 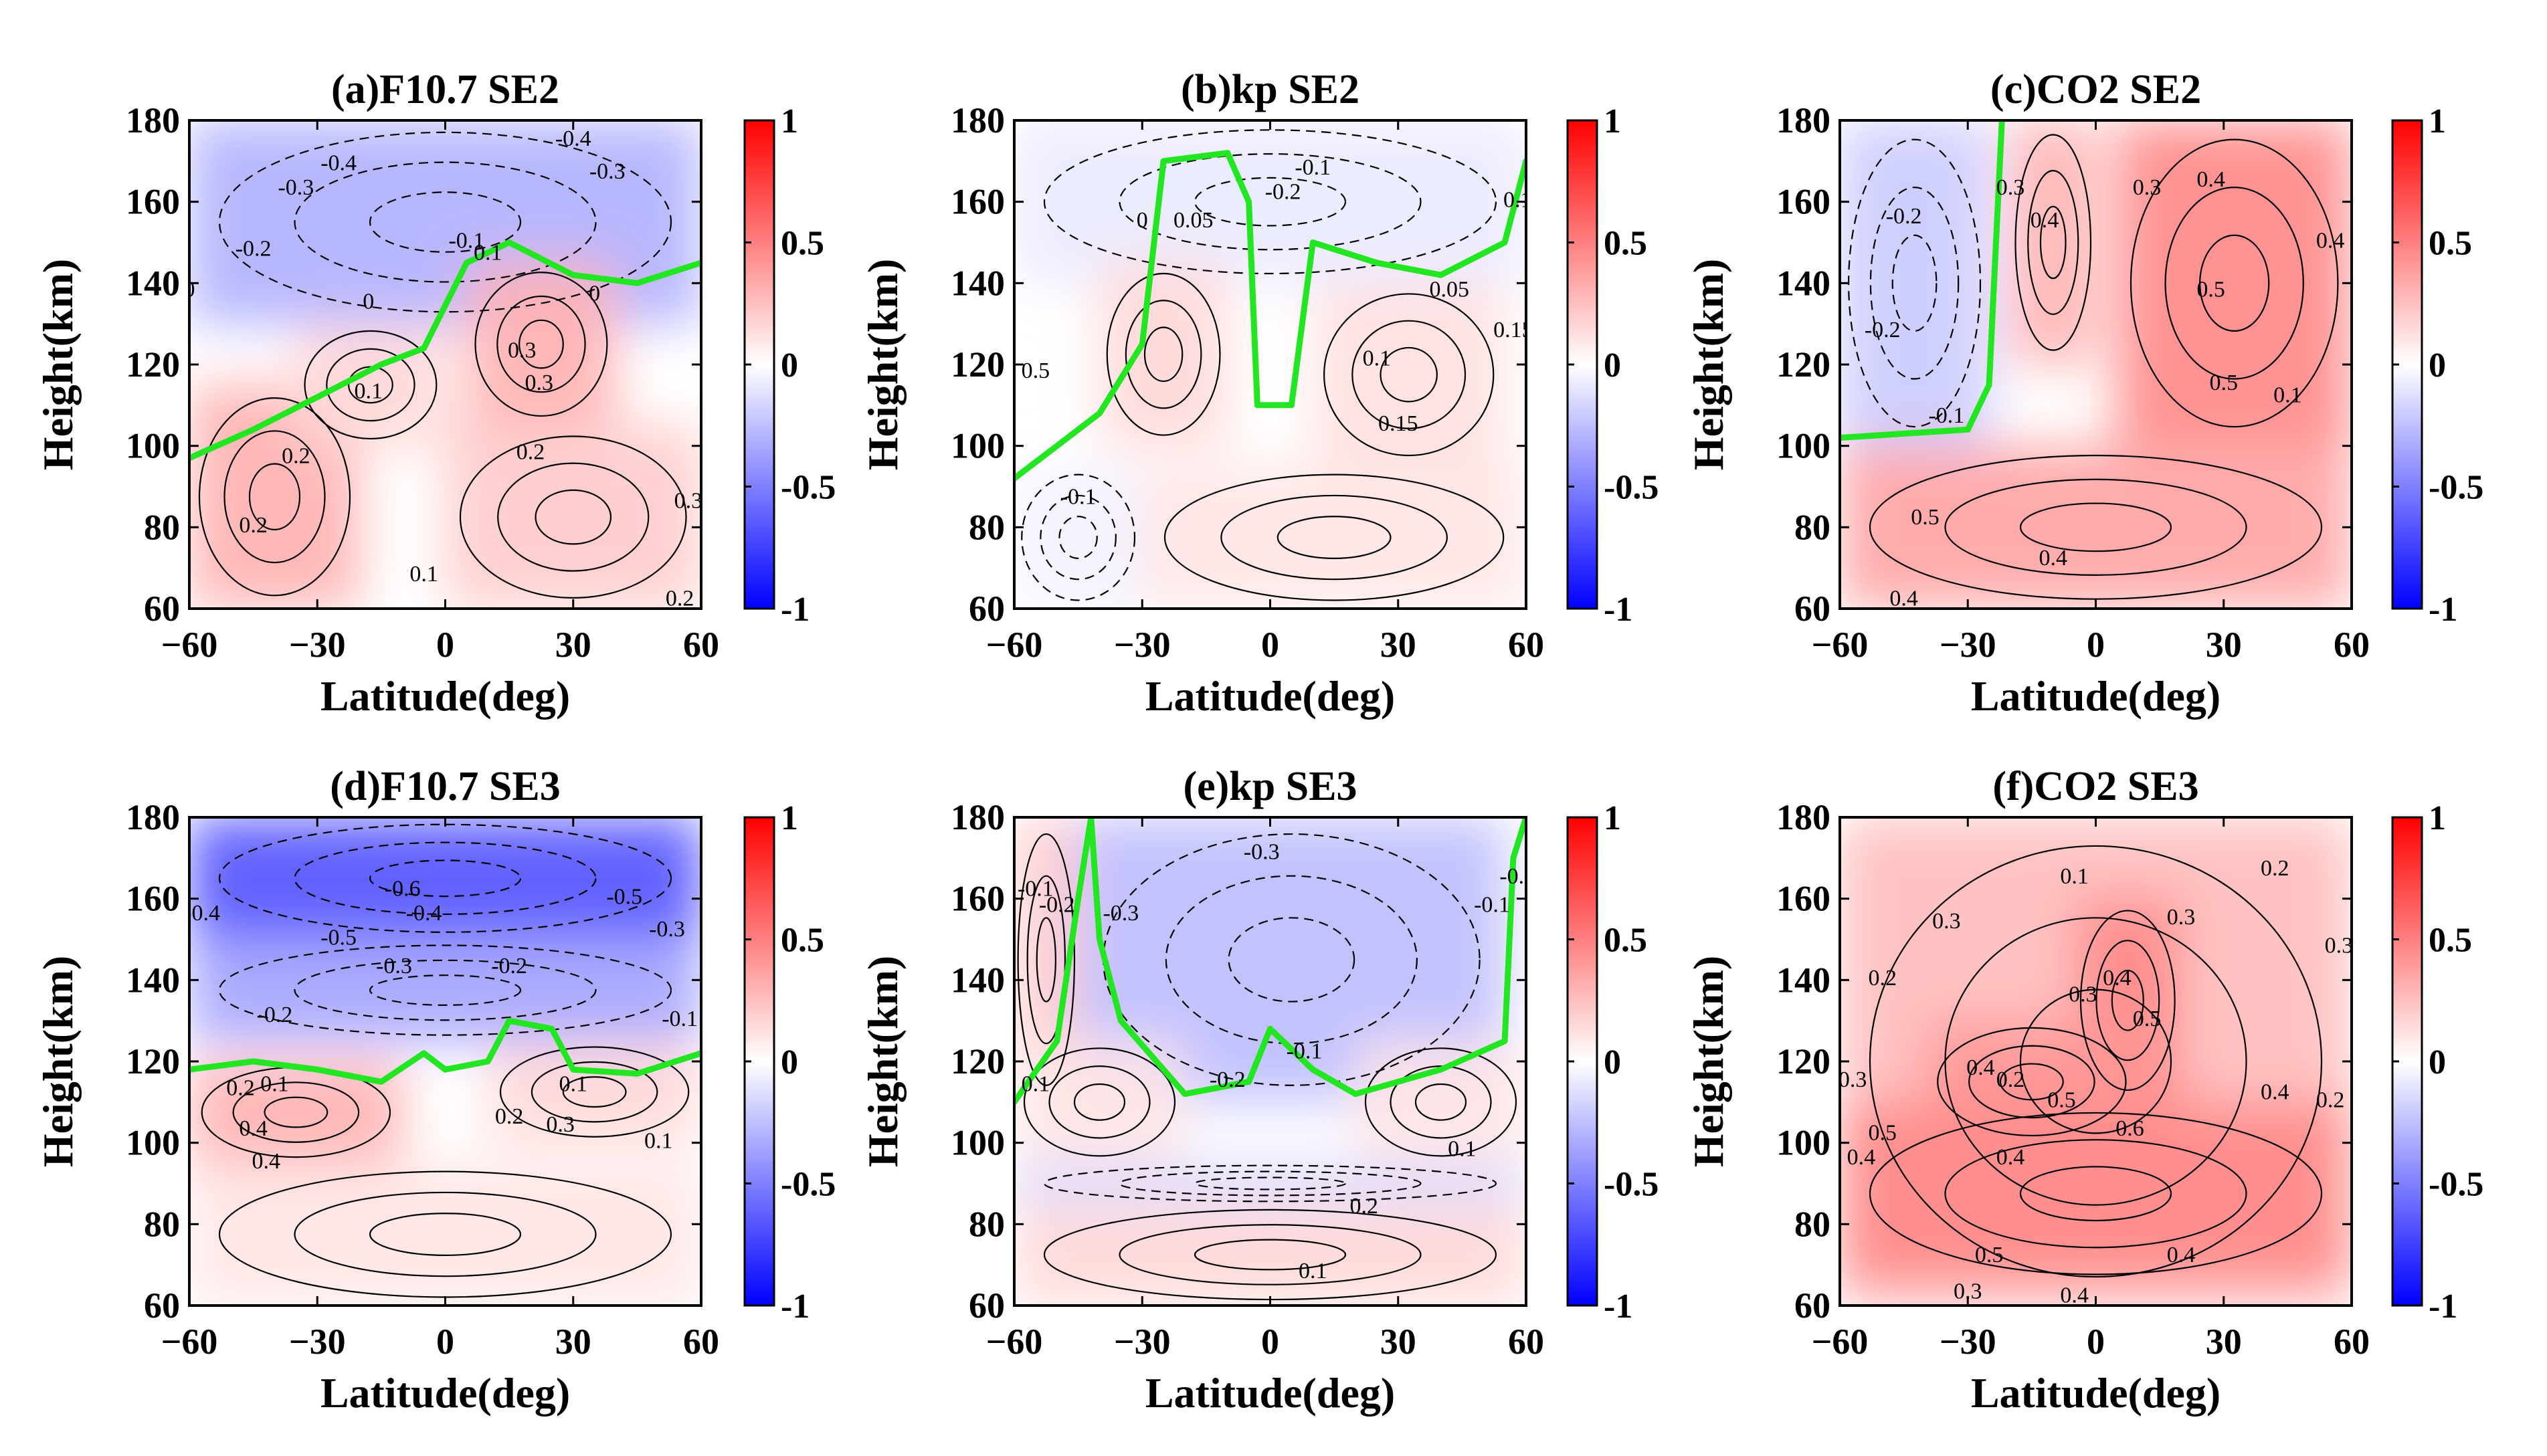 What do you see at coordinates (2095, 89) in the screenshot?
I see `panel-title: (c)CO2 SE2` at bounding box center [2095, 89].